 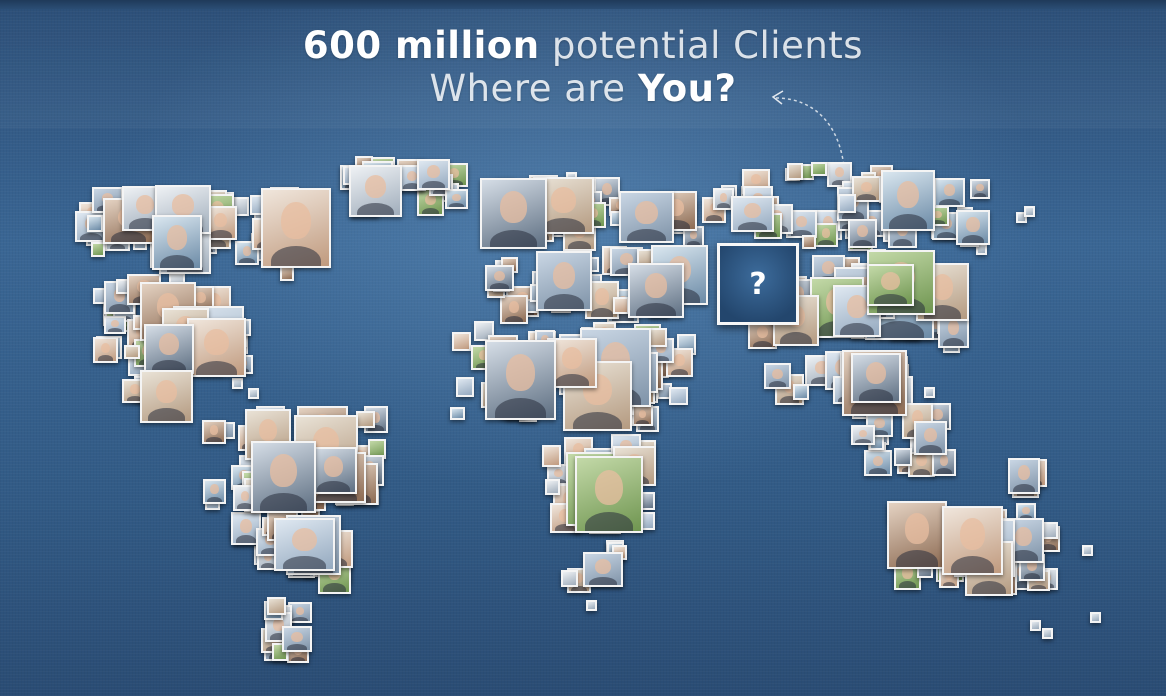 I want to click on headline-line-1: 600 million potential Clients, so click(x=583, y=46).